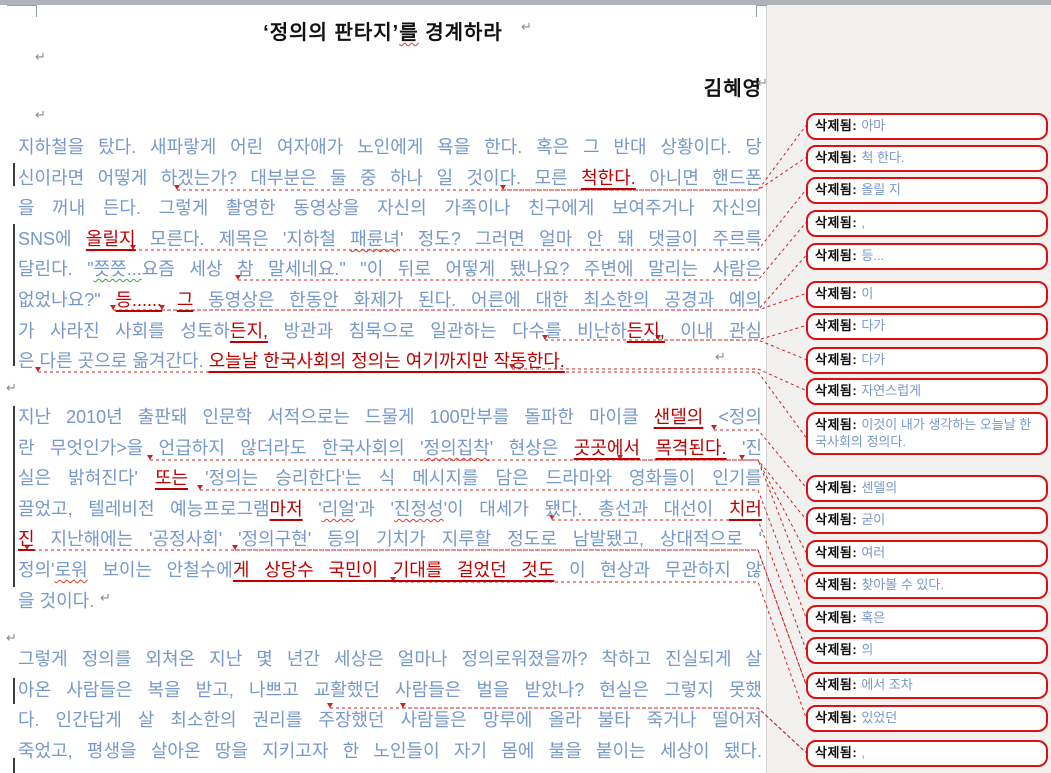  What do you see at coordinates (761, 11) in the screenshot?
I see `text-boundary-corner-right` at bounding box center [761, 11].